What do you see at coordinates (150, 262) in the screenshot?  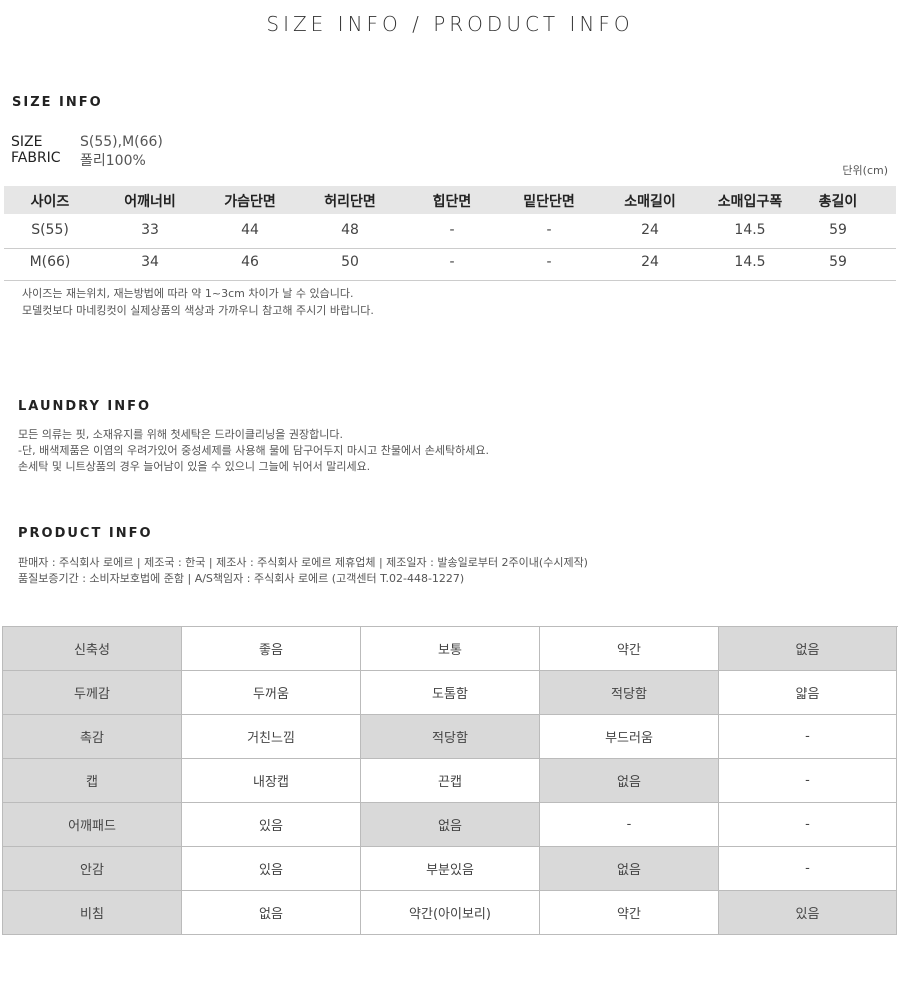 I see `table-cell: 34` at bounding box center [150, 262].